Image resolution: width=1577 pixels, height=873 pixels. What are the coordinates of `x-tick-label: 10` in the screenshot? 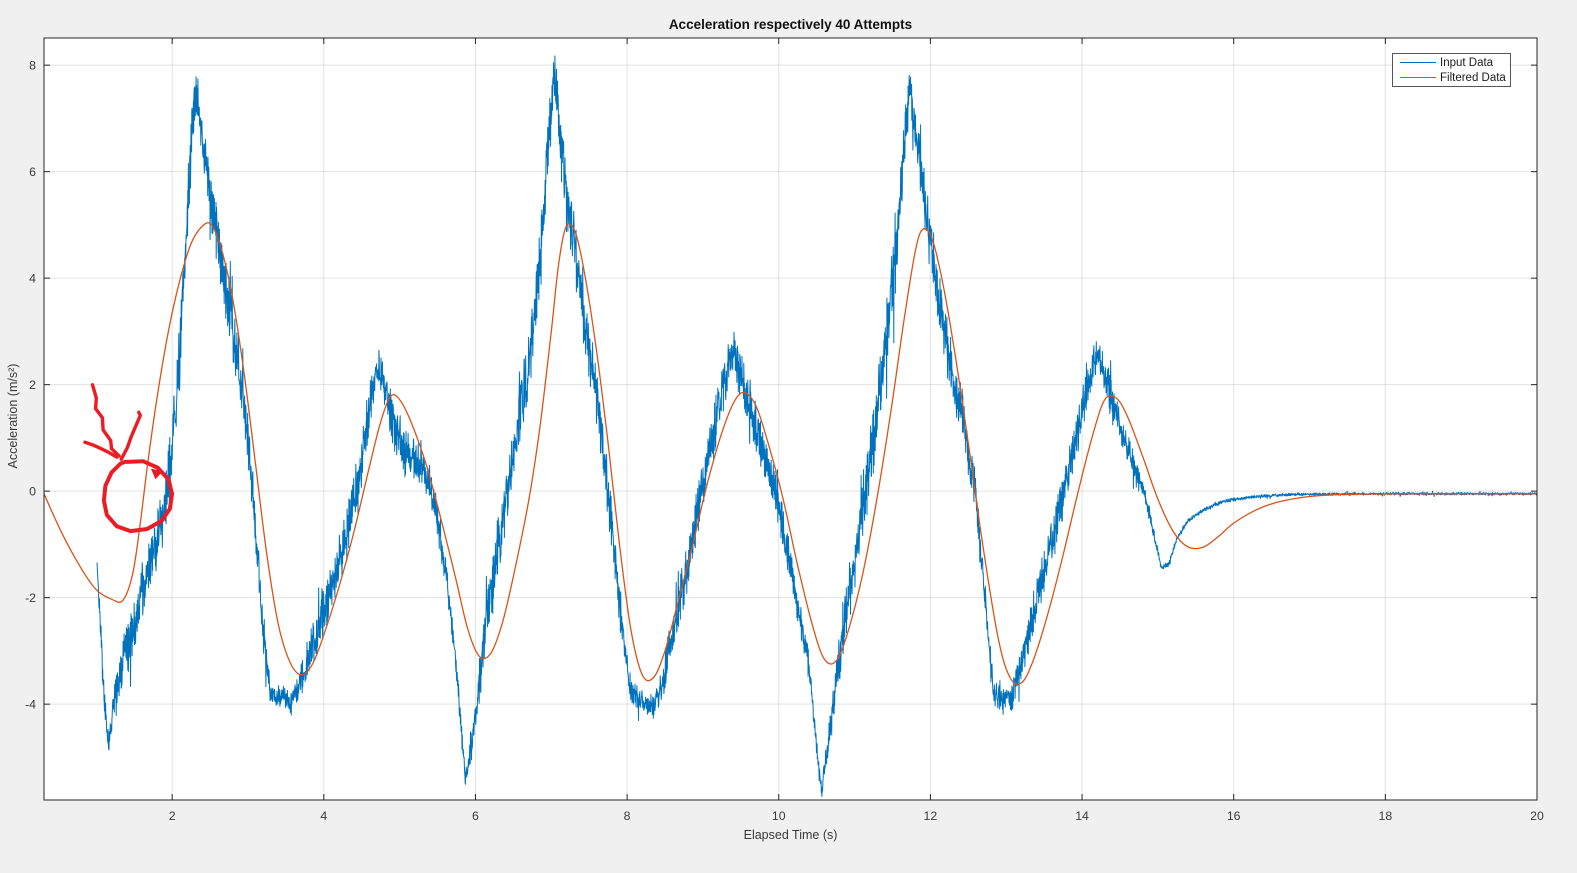 It's located at (779, 816).